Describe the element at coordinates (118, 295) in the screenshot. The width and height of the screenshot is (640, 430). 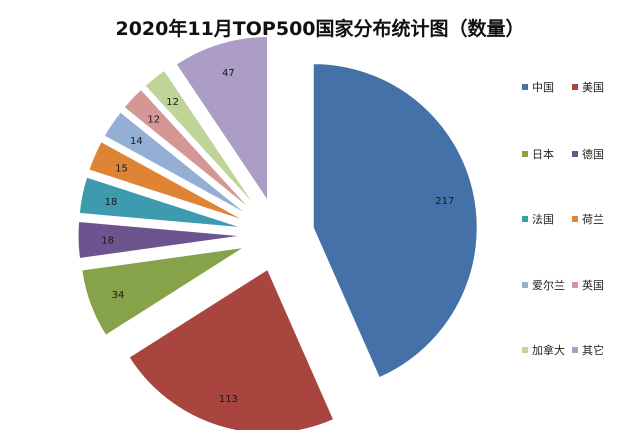
I see `slice-value-label: 34` at that location.